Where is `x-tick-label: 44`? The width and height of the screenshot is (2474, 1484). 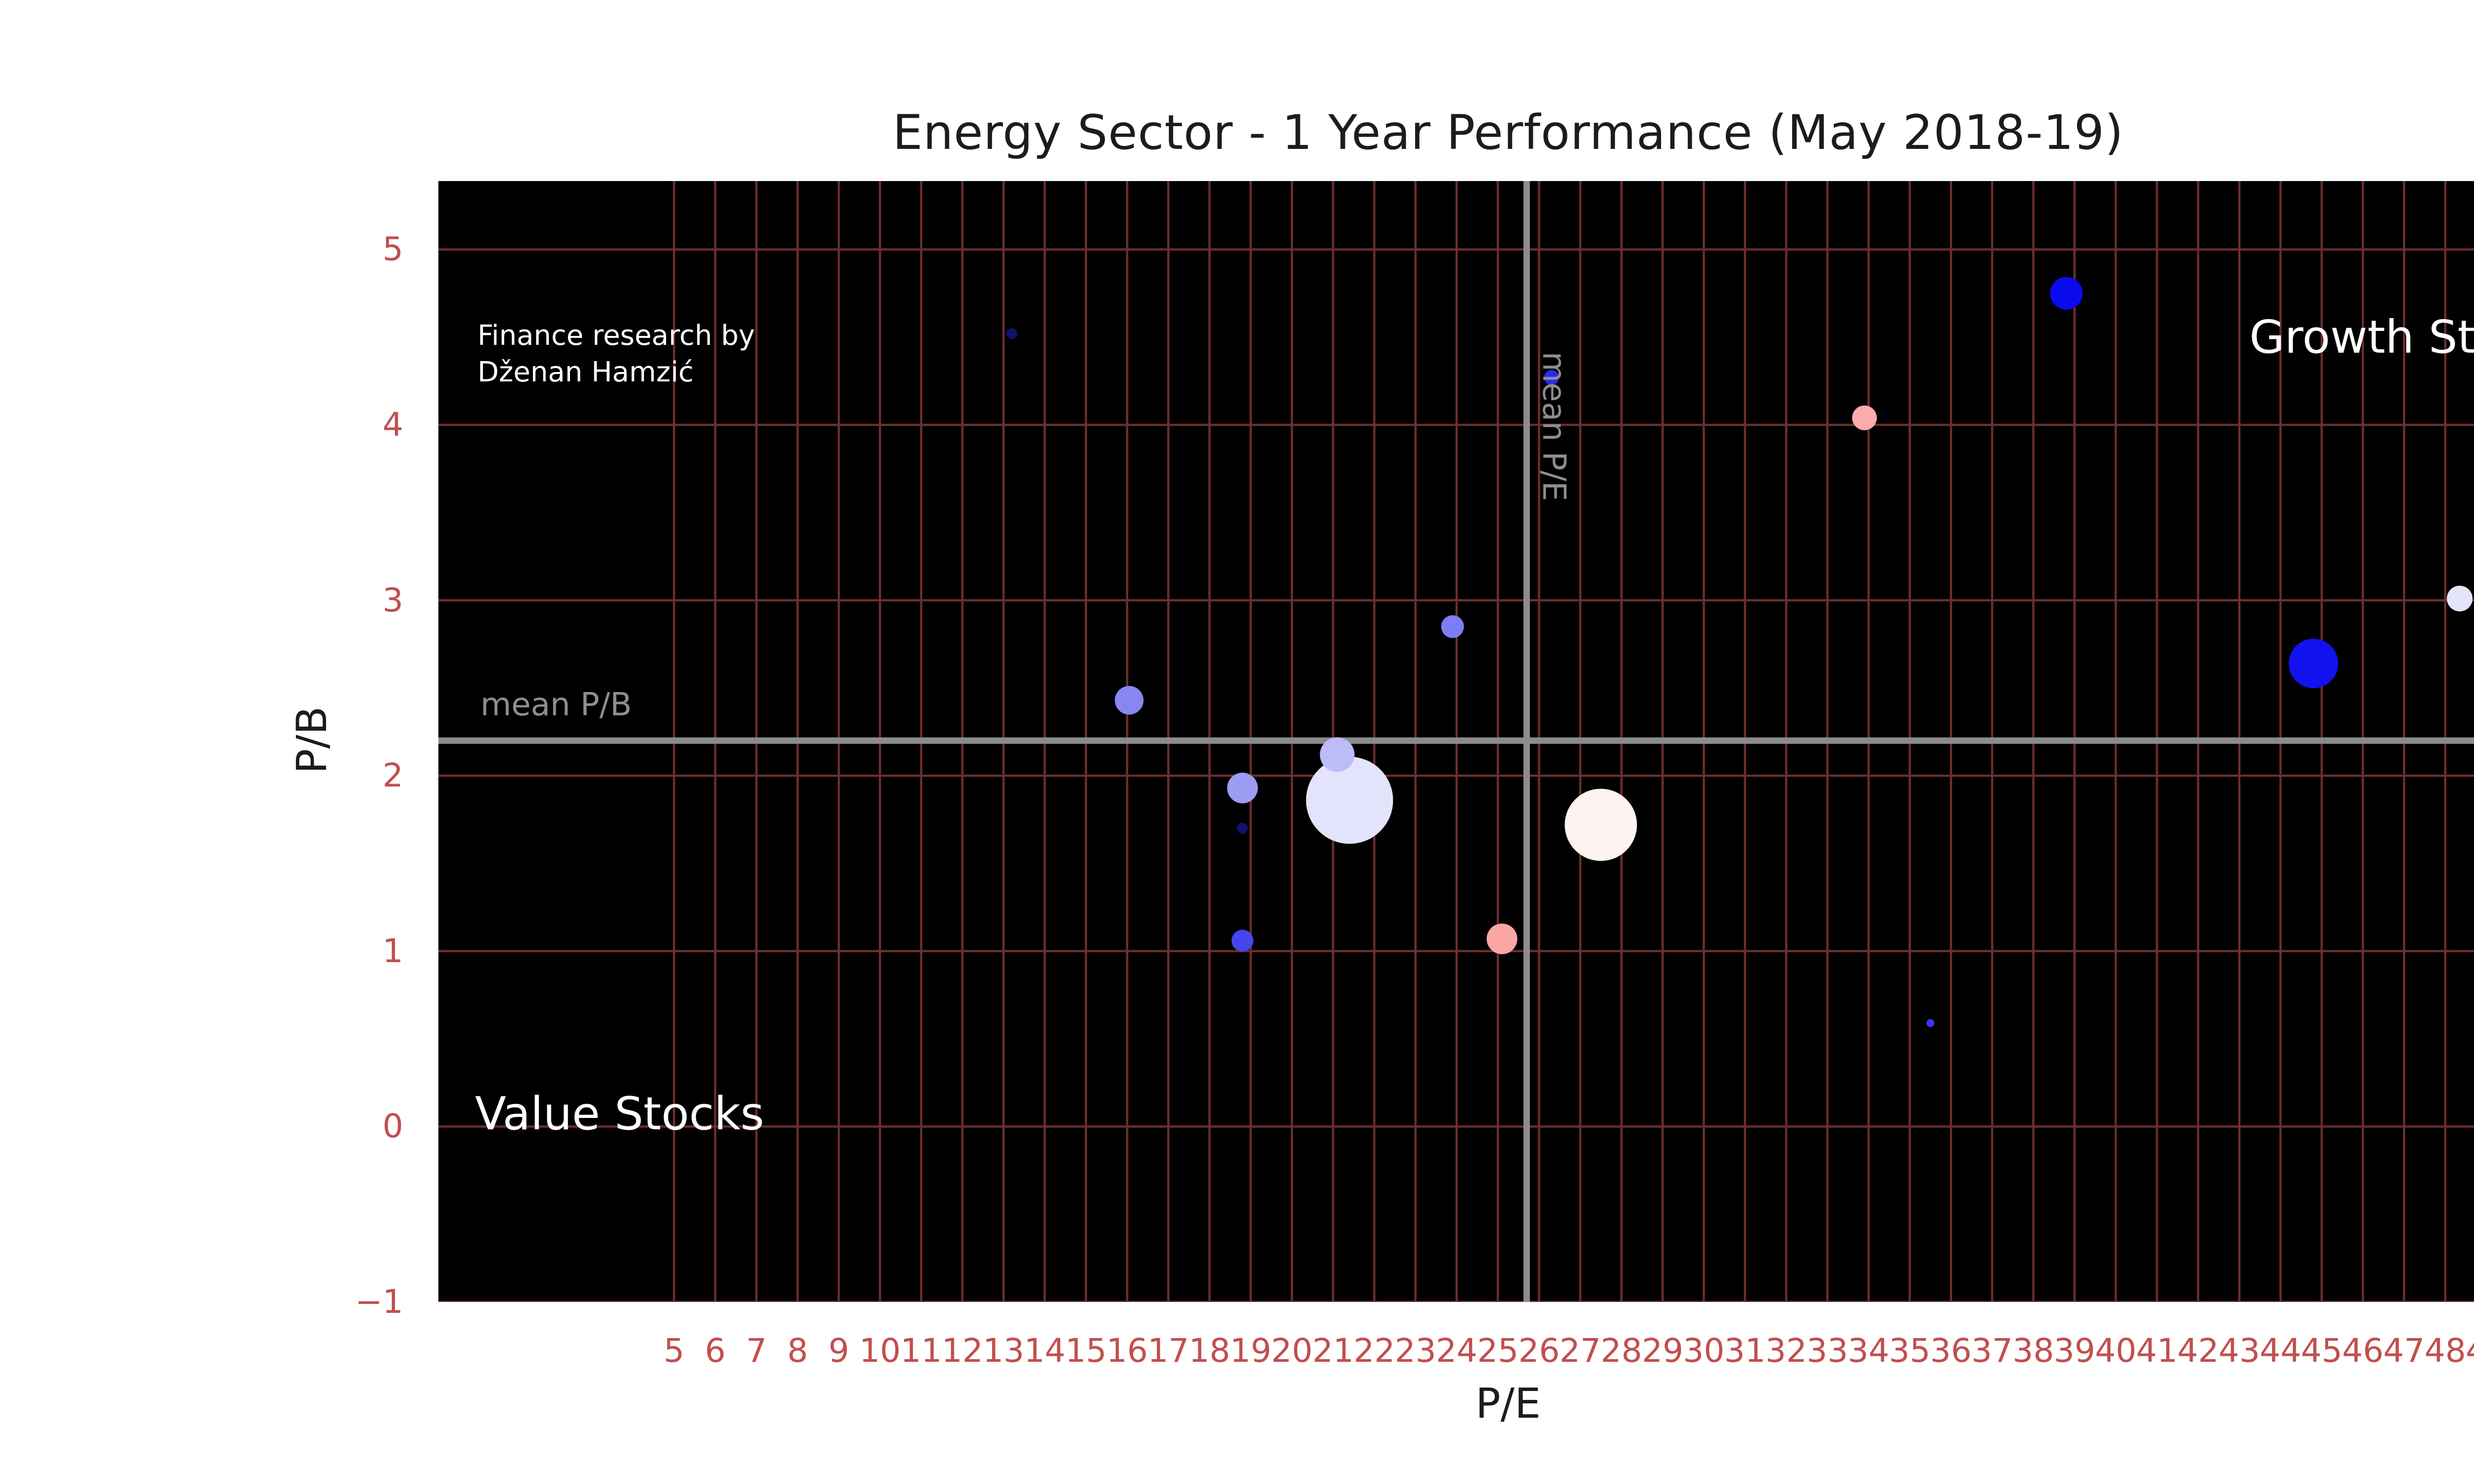 x-tick-label: 44 is located at coordinates (2280, 1351).